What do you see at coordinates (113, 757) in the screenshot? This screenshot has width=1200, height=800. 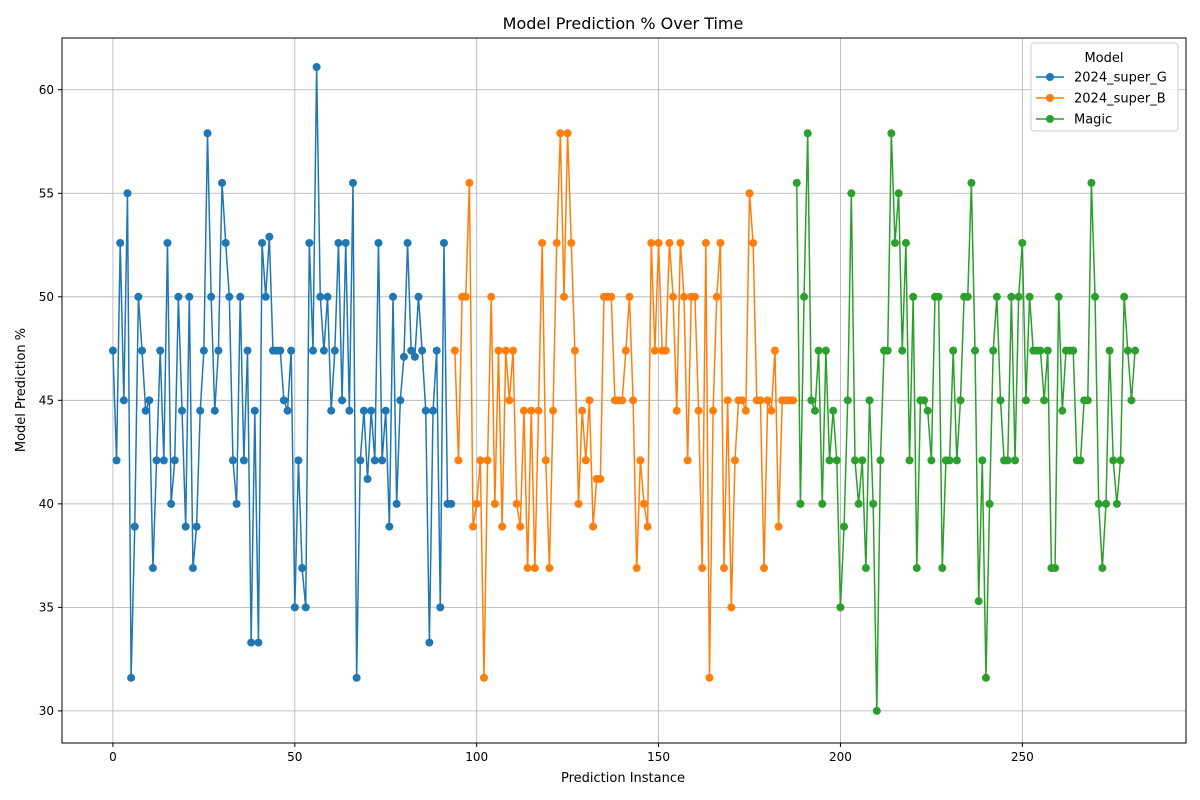 I see `x-tick-label: 0` at bounding box center [113, 757].